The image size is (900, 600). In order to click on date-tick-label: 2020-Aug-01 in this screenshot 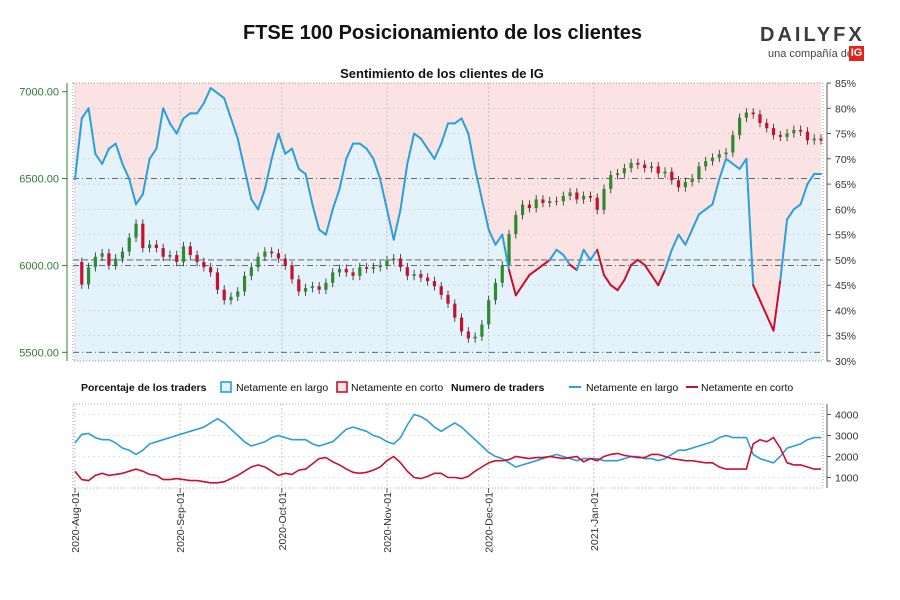, I will do `click(76, 522)`.